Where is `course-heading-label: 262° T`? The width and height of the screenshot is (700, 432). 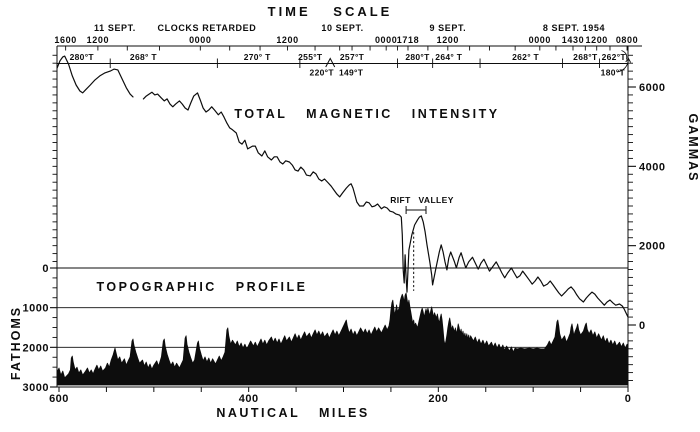 course-heading-label: 262° T is located at coordinates (525, 57).